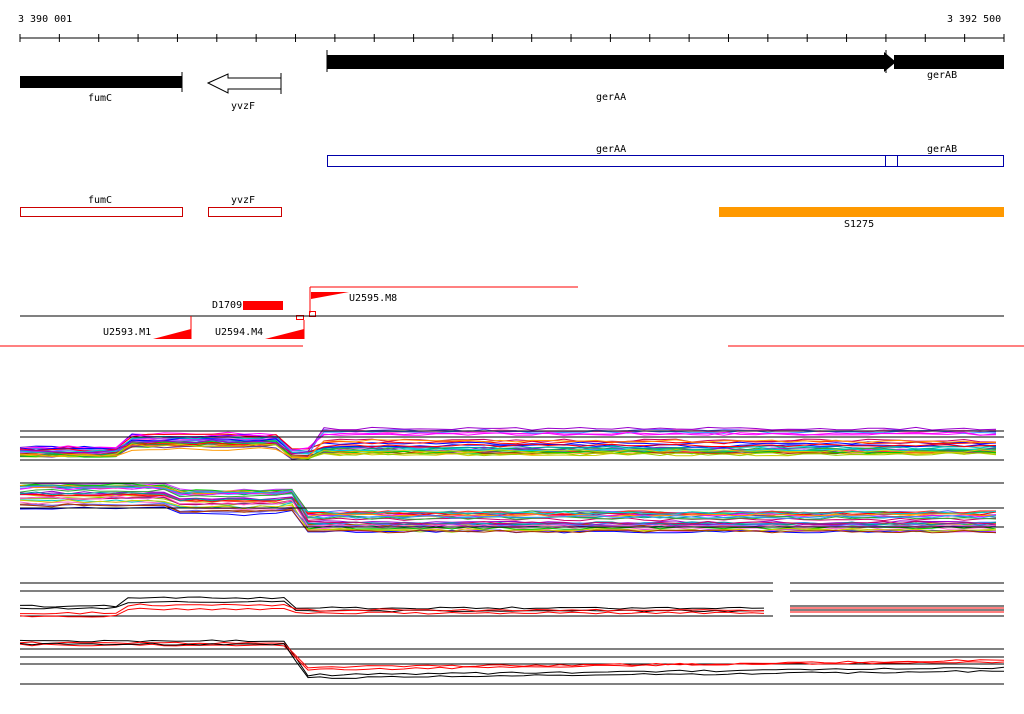 The height and width of the screenshot is (714, 1024). What do you see at coordinates (891, 161) in the screenshot?
I see `cds-overlap-box` at bounding box center [891, 161].